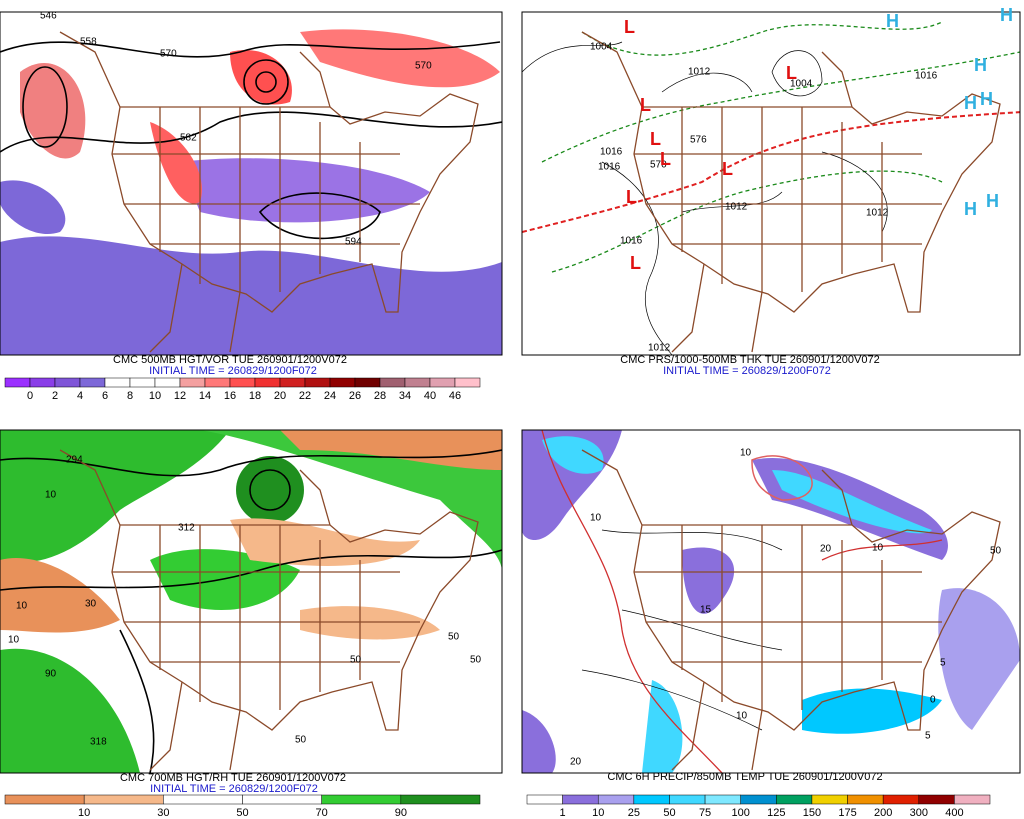  Describe the element at coordinates (55, 396) in the screenshot. I see `colorbar-label: 2` at that location.